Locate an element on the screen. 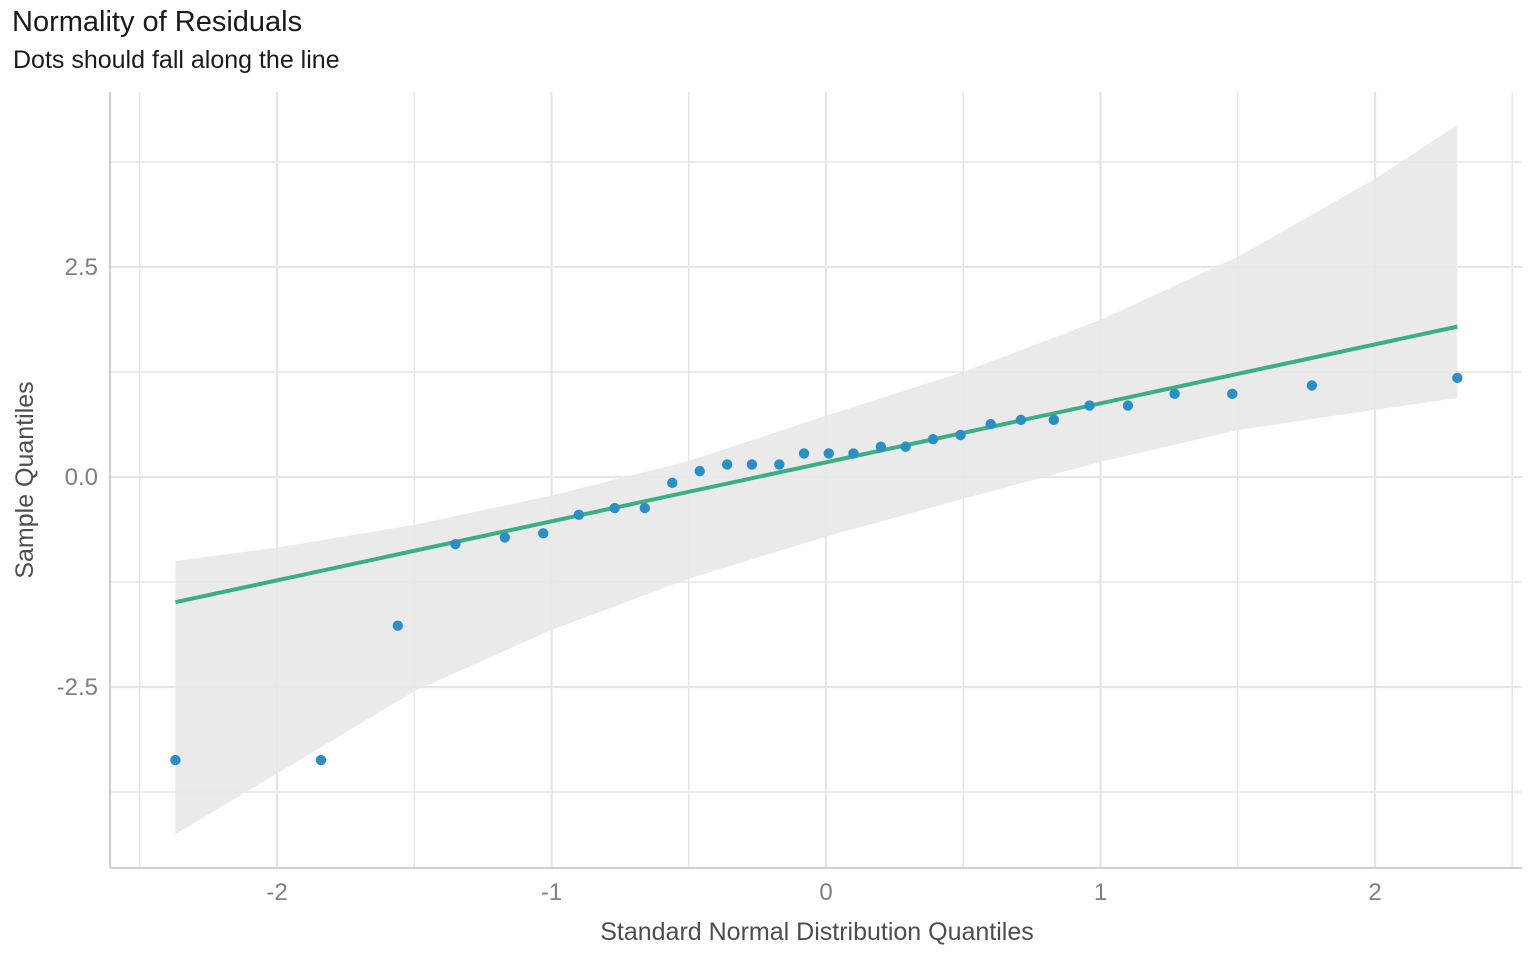  x-tick-label: 0 is located at coordinates (825, 892).